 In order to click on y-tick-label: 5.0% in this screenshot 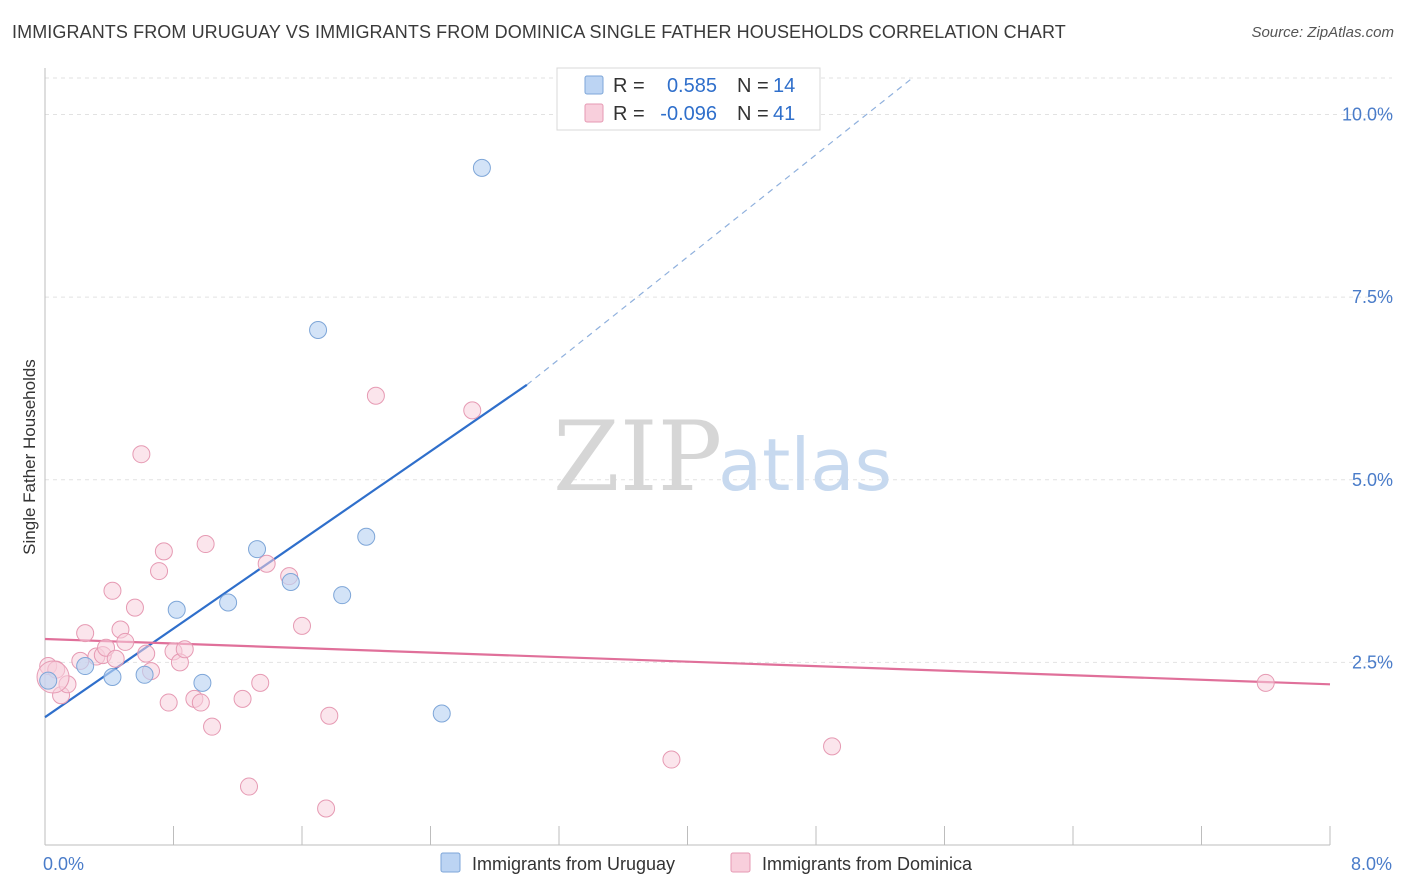, I will do `click(1372, 480)`.